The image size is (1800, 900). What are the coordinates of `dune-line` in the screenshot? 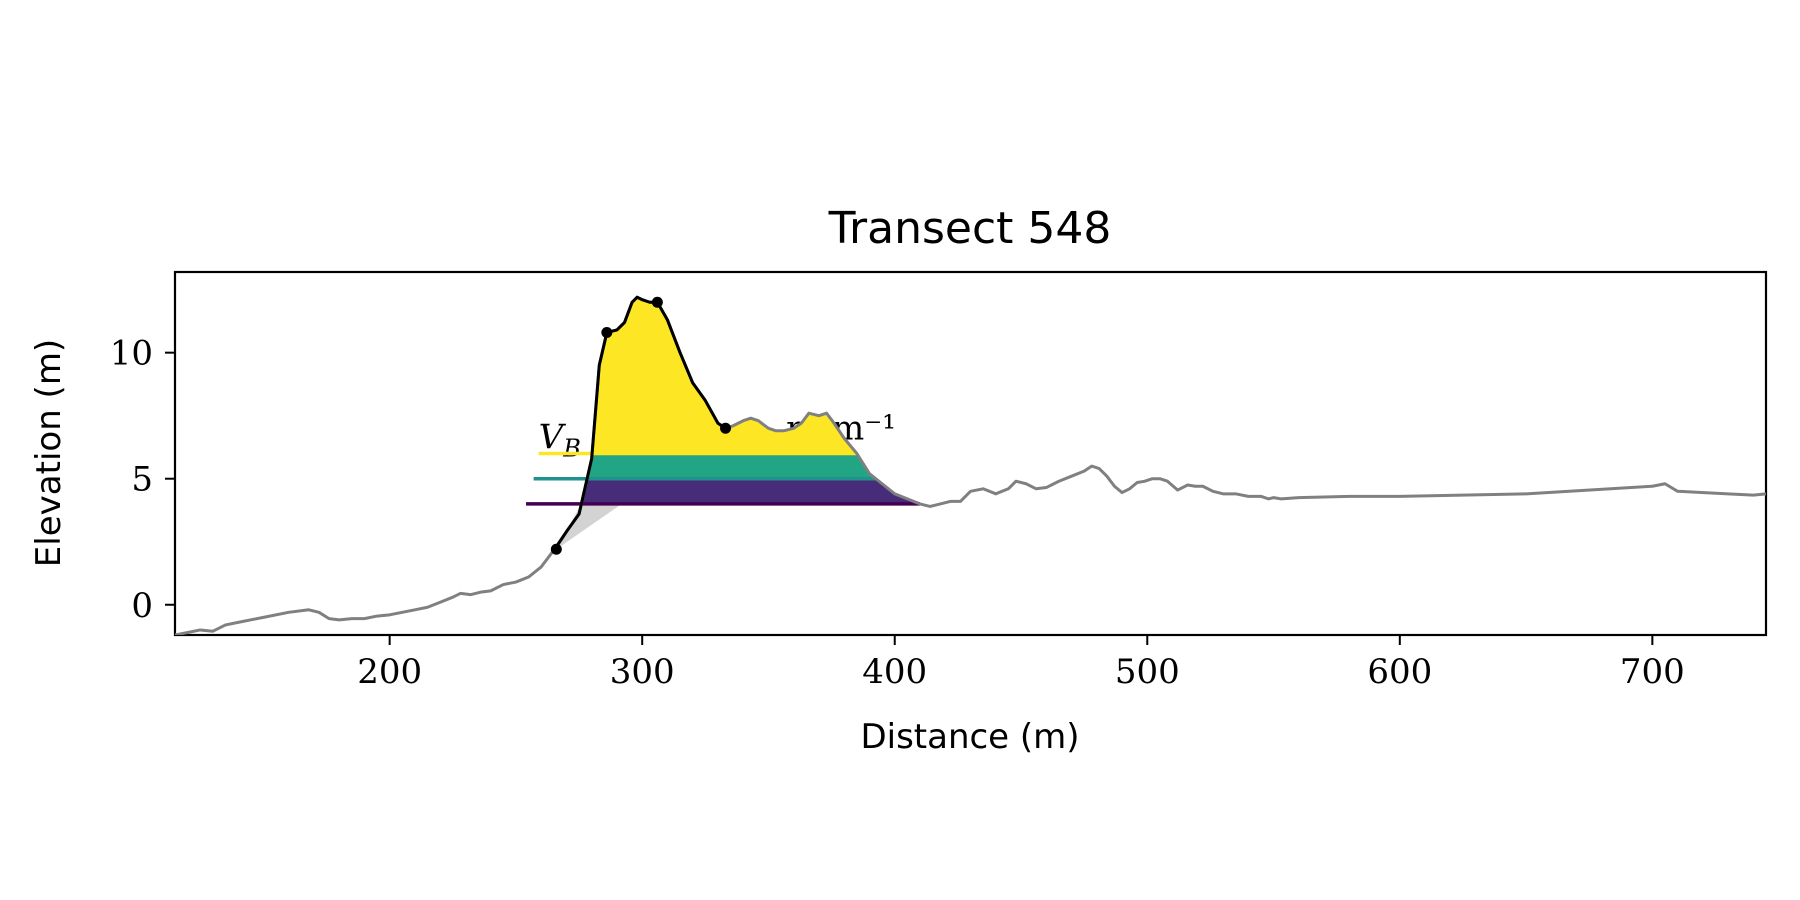 It's located at (641, 421).